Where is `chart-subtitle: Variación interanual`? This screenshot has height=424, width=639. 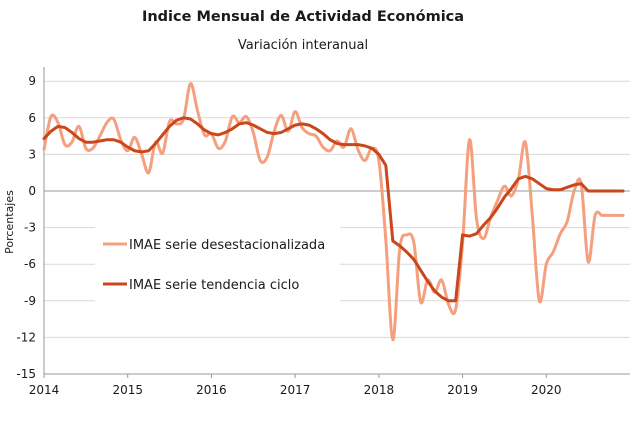 chart-subtitle: Variación interanual is located at coordinates (303, 45).